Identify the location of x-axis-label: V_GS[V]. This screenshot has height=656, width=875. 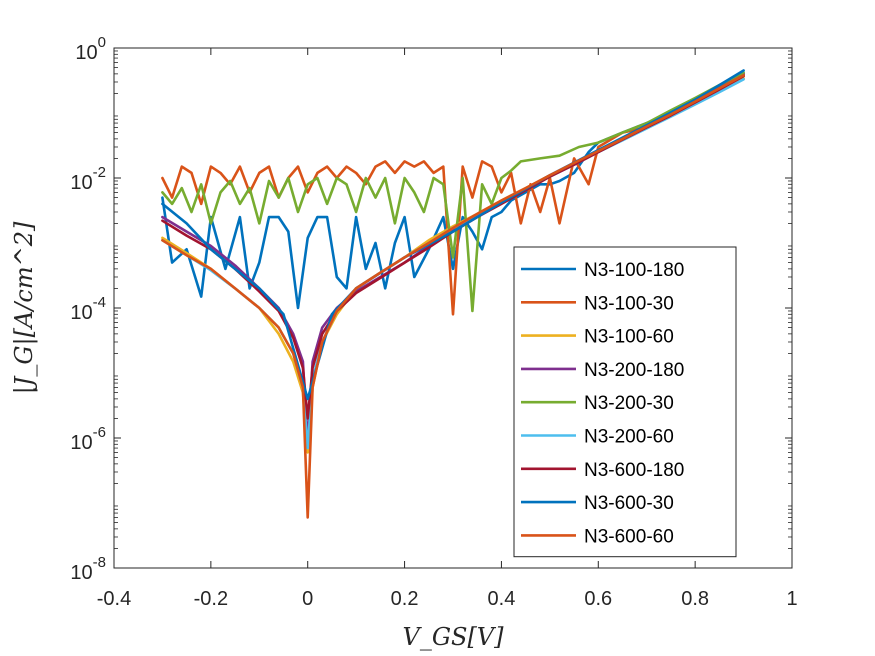
(453, 637).